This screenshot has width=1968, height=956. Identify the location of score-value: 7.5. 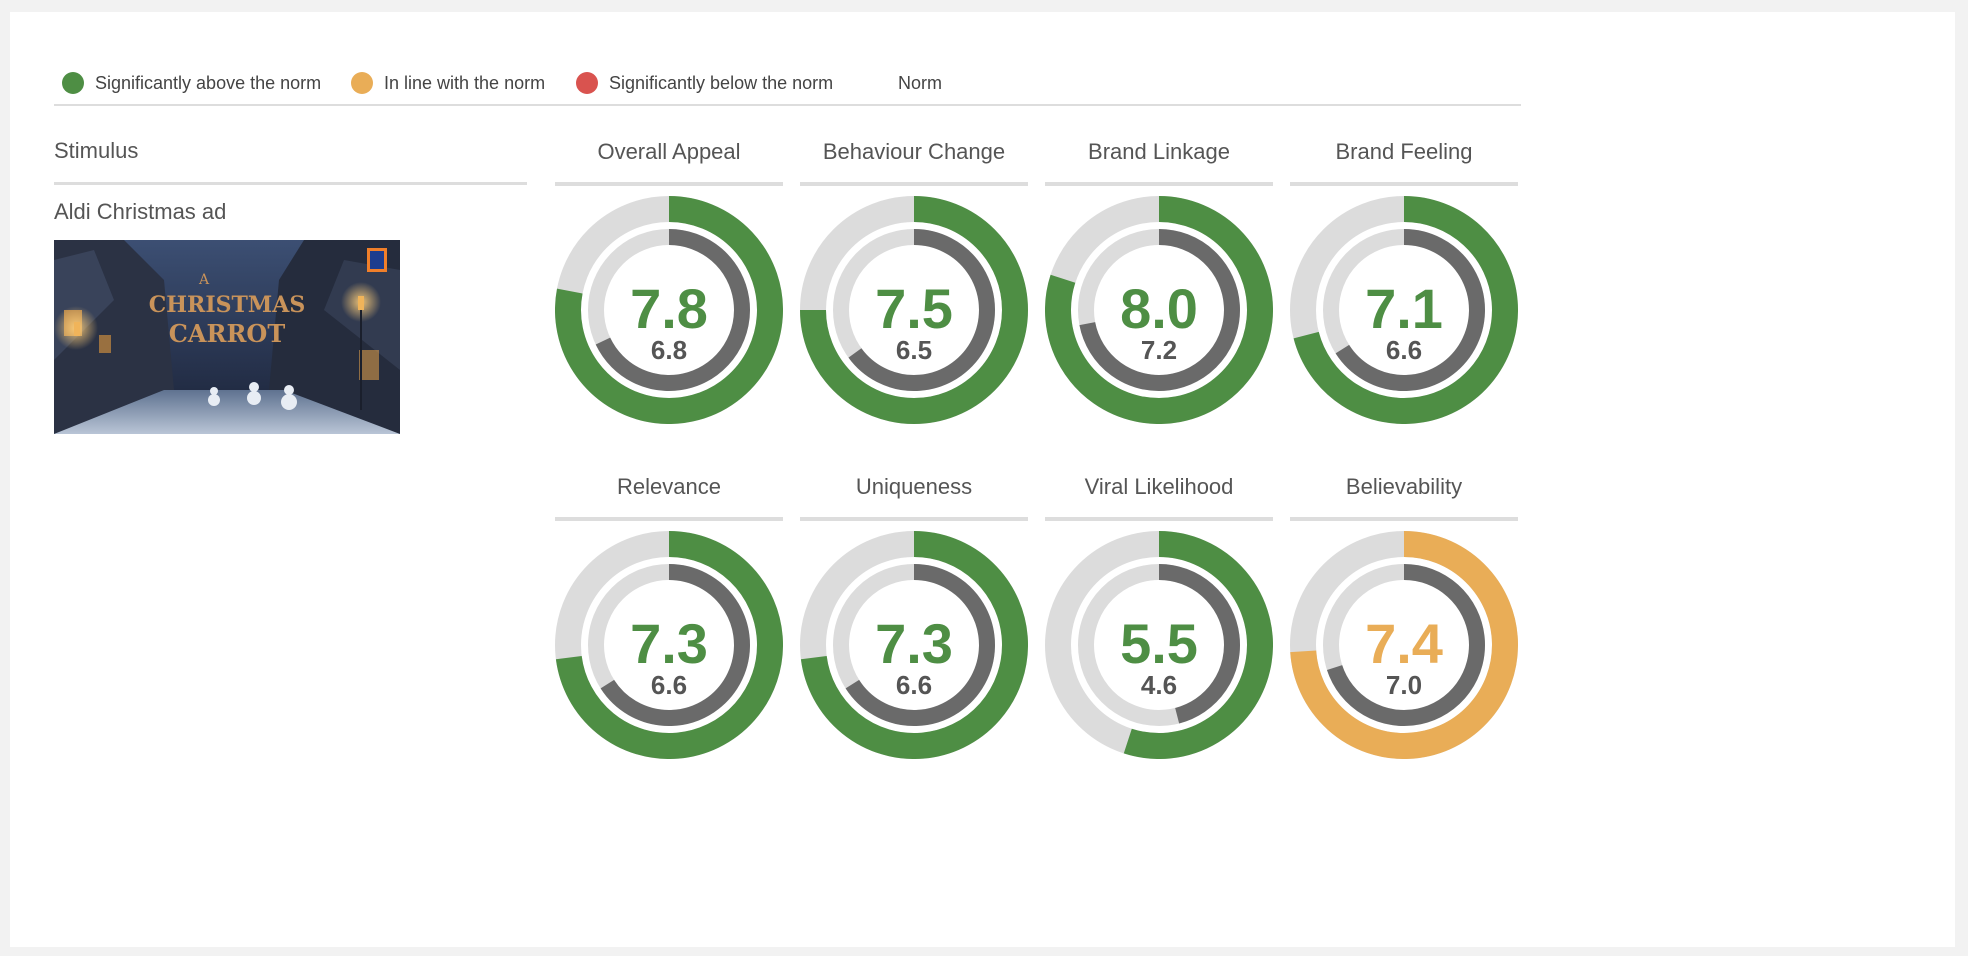
(914, 308).